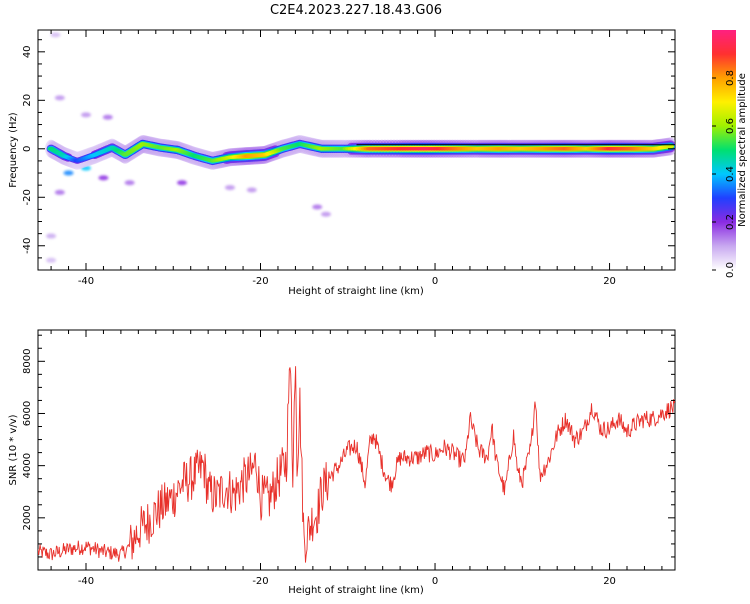 The image size is (750, 604). Describe the element at coordinates (730, 126) in the screenshot. I see `colorbar-tick-label: 0.6` at that location.